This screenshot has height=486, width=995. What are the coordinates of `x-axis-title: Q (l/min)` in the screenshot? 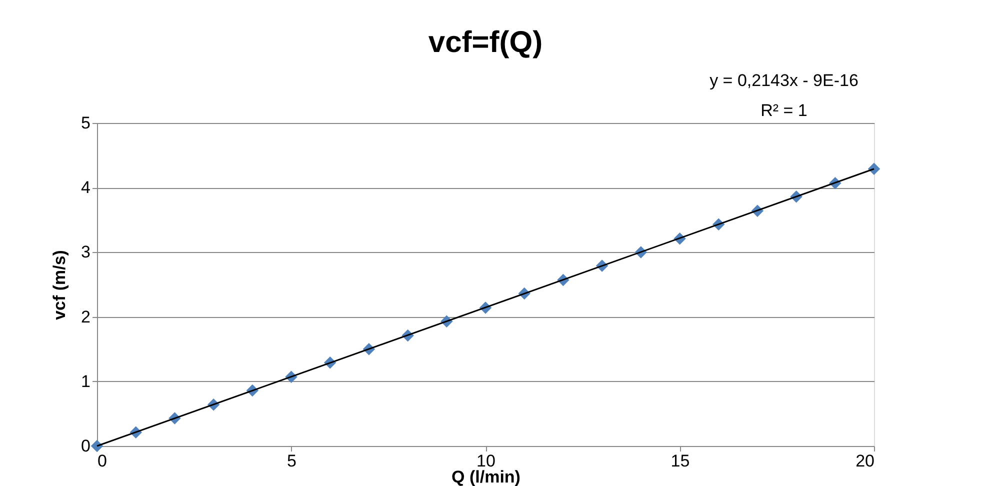 It's located at (486, 477).